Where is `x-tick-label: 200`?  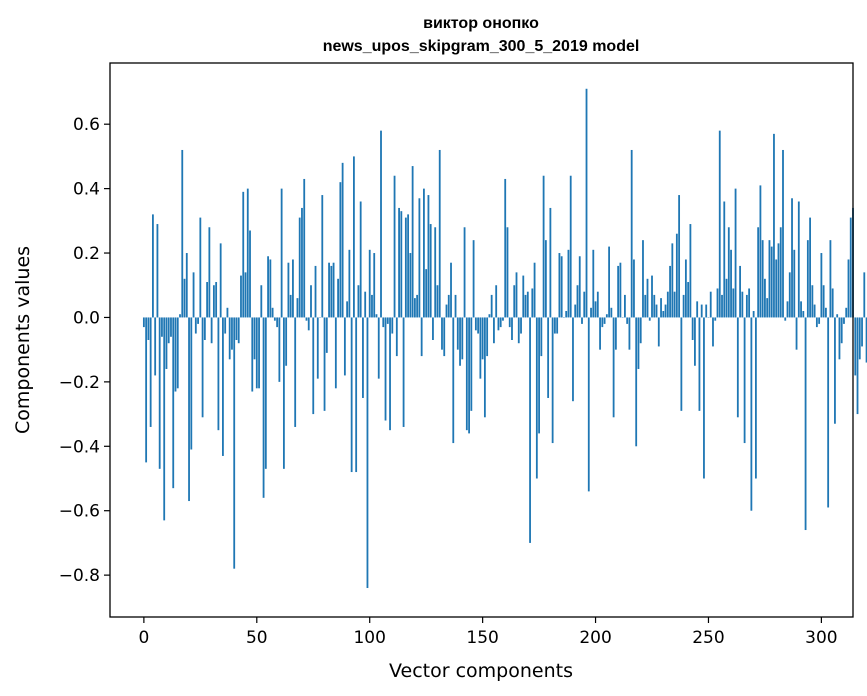 x-tick-label: 200 is located at coordinates (595, 638).